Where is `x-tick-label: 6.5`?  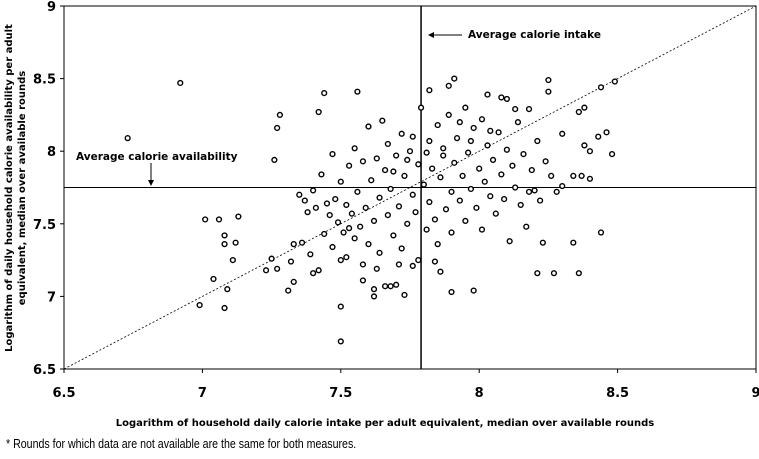 x-tick-label: 6.5 is located at coordinates (63, 393).